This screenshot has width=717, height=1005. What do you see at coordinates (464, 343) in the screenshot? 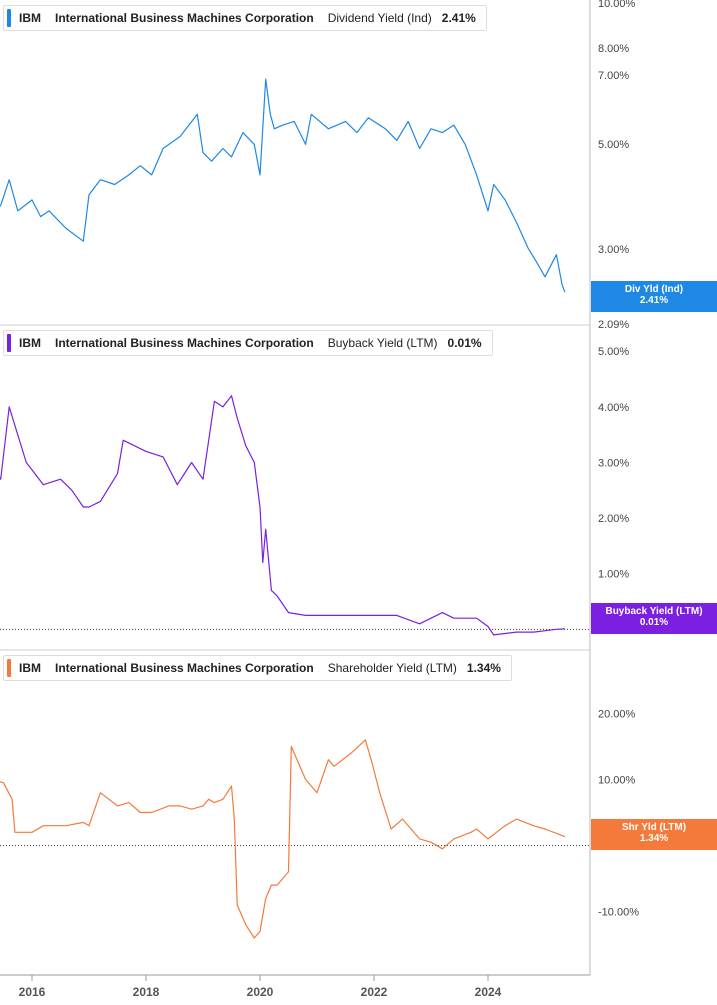
I see `legend-value: 0.01%` at bounding box center [464, 343].